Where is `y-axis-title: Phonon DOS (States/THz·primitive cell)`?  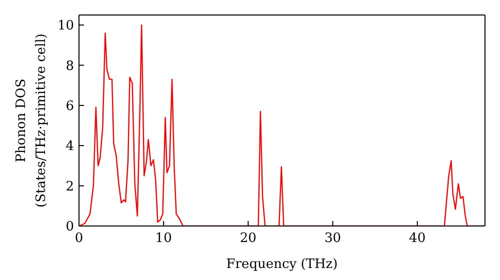 y-axis-title: Phonon DOS (States/THz·primitive cell) is located at coordinates (31, 120).